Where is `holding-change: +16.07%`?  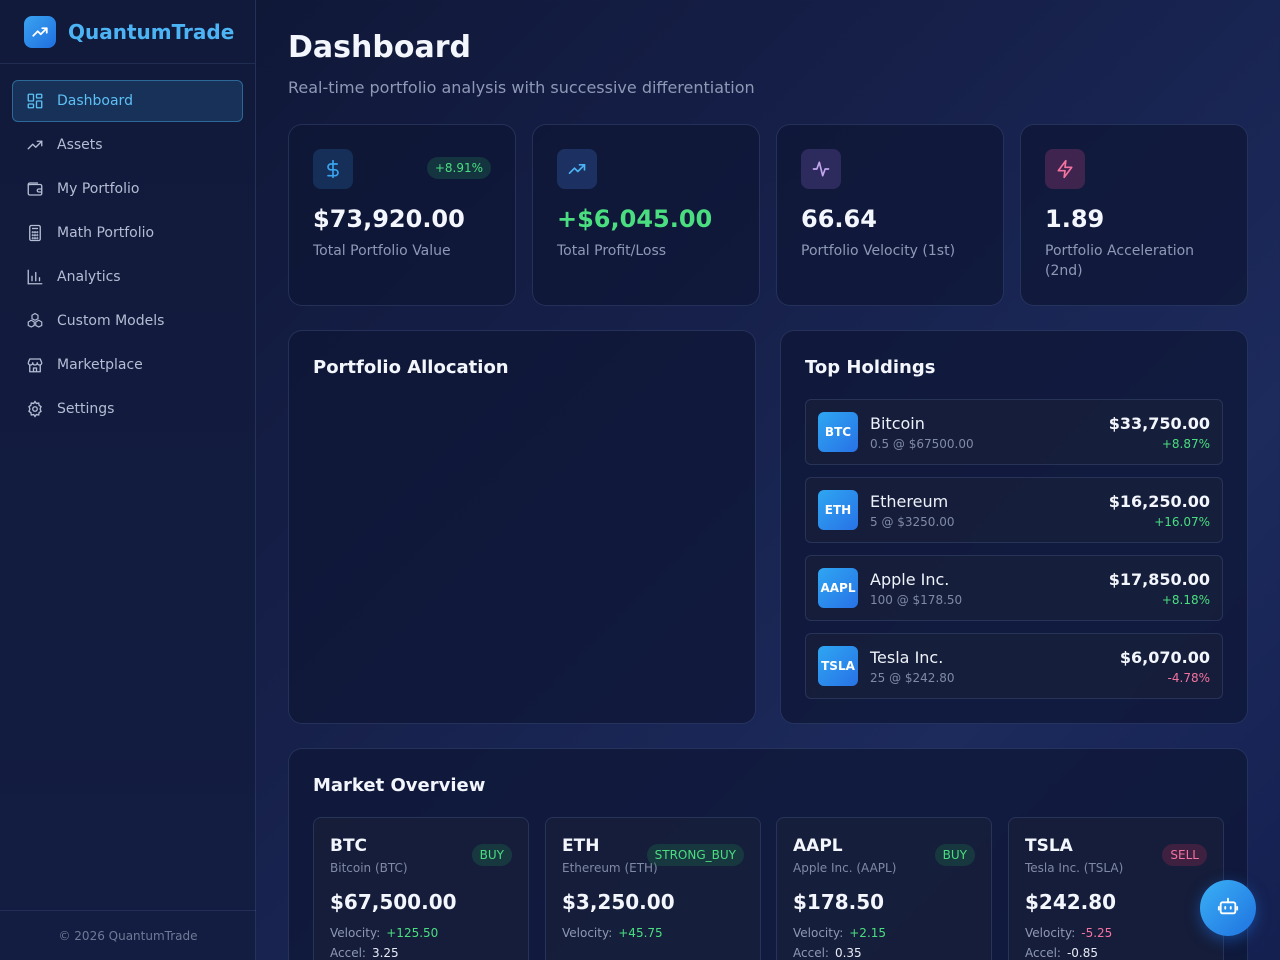
holding-change: +16.07% is located at coordinates (1182, 521).